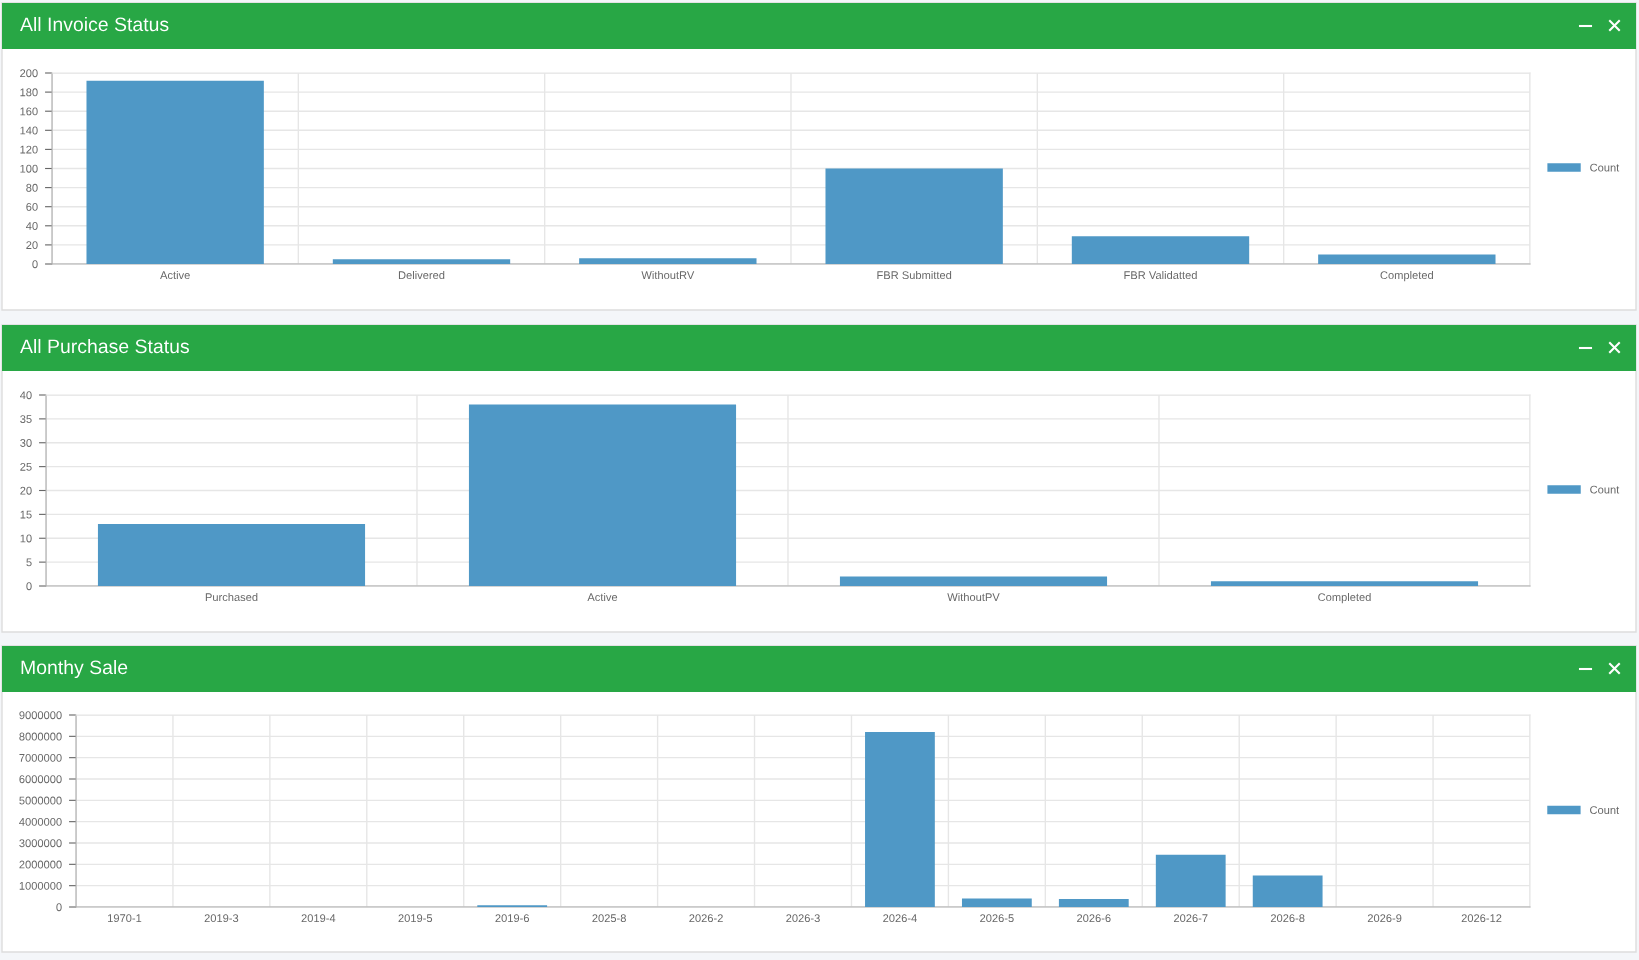 The image size is (1639, 960). What do you see at coordinates (1160, 275) in the screenshot?
I see `x-tick-label: FBR Validatted` at bounding box center [1160, 275].